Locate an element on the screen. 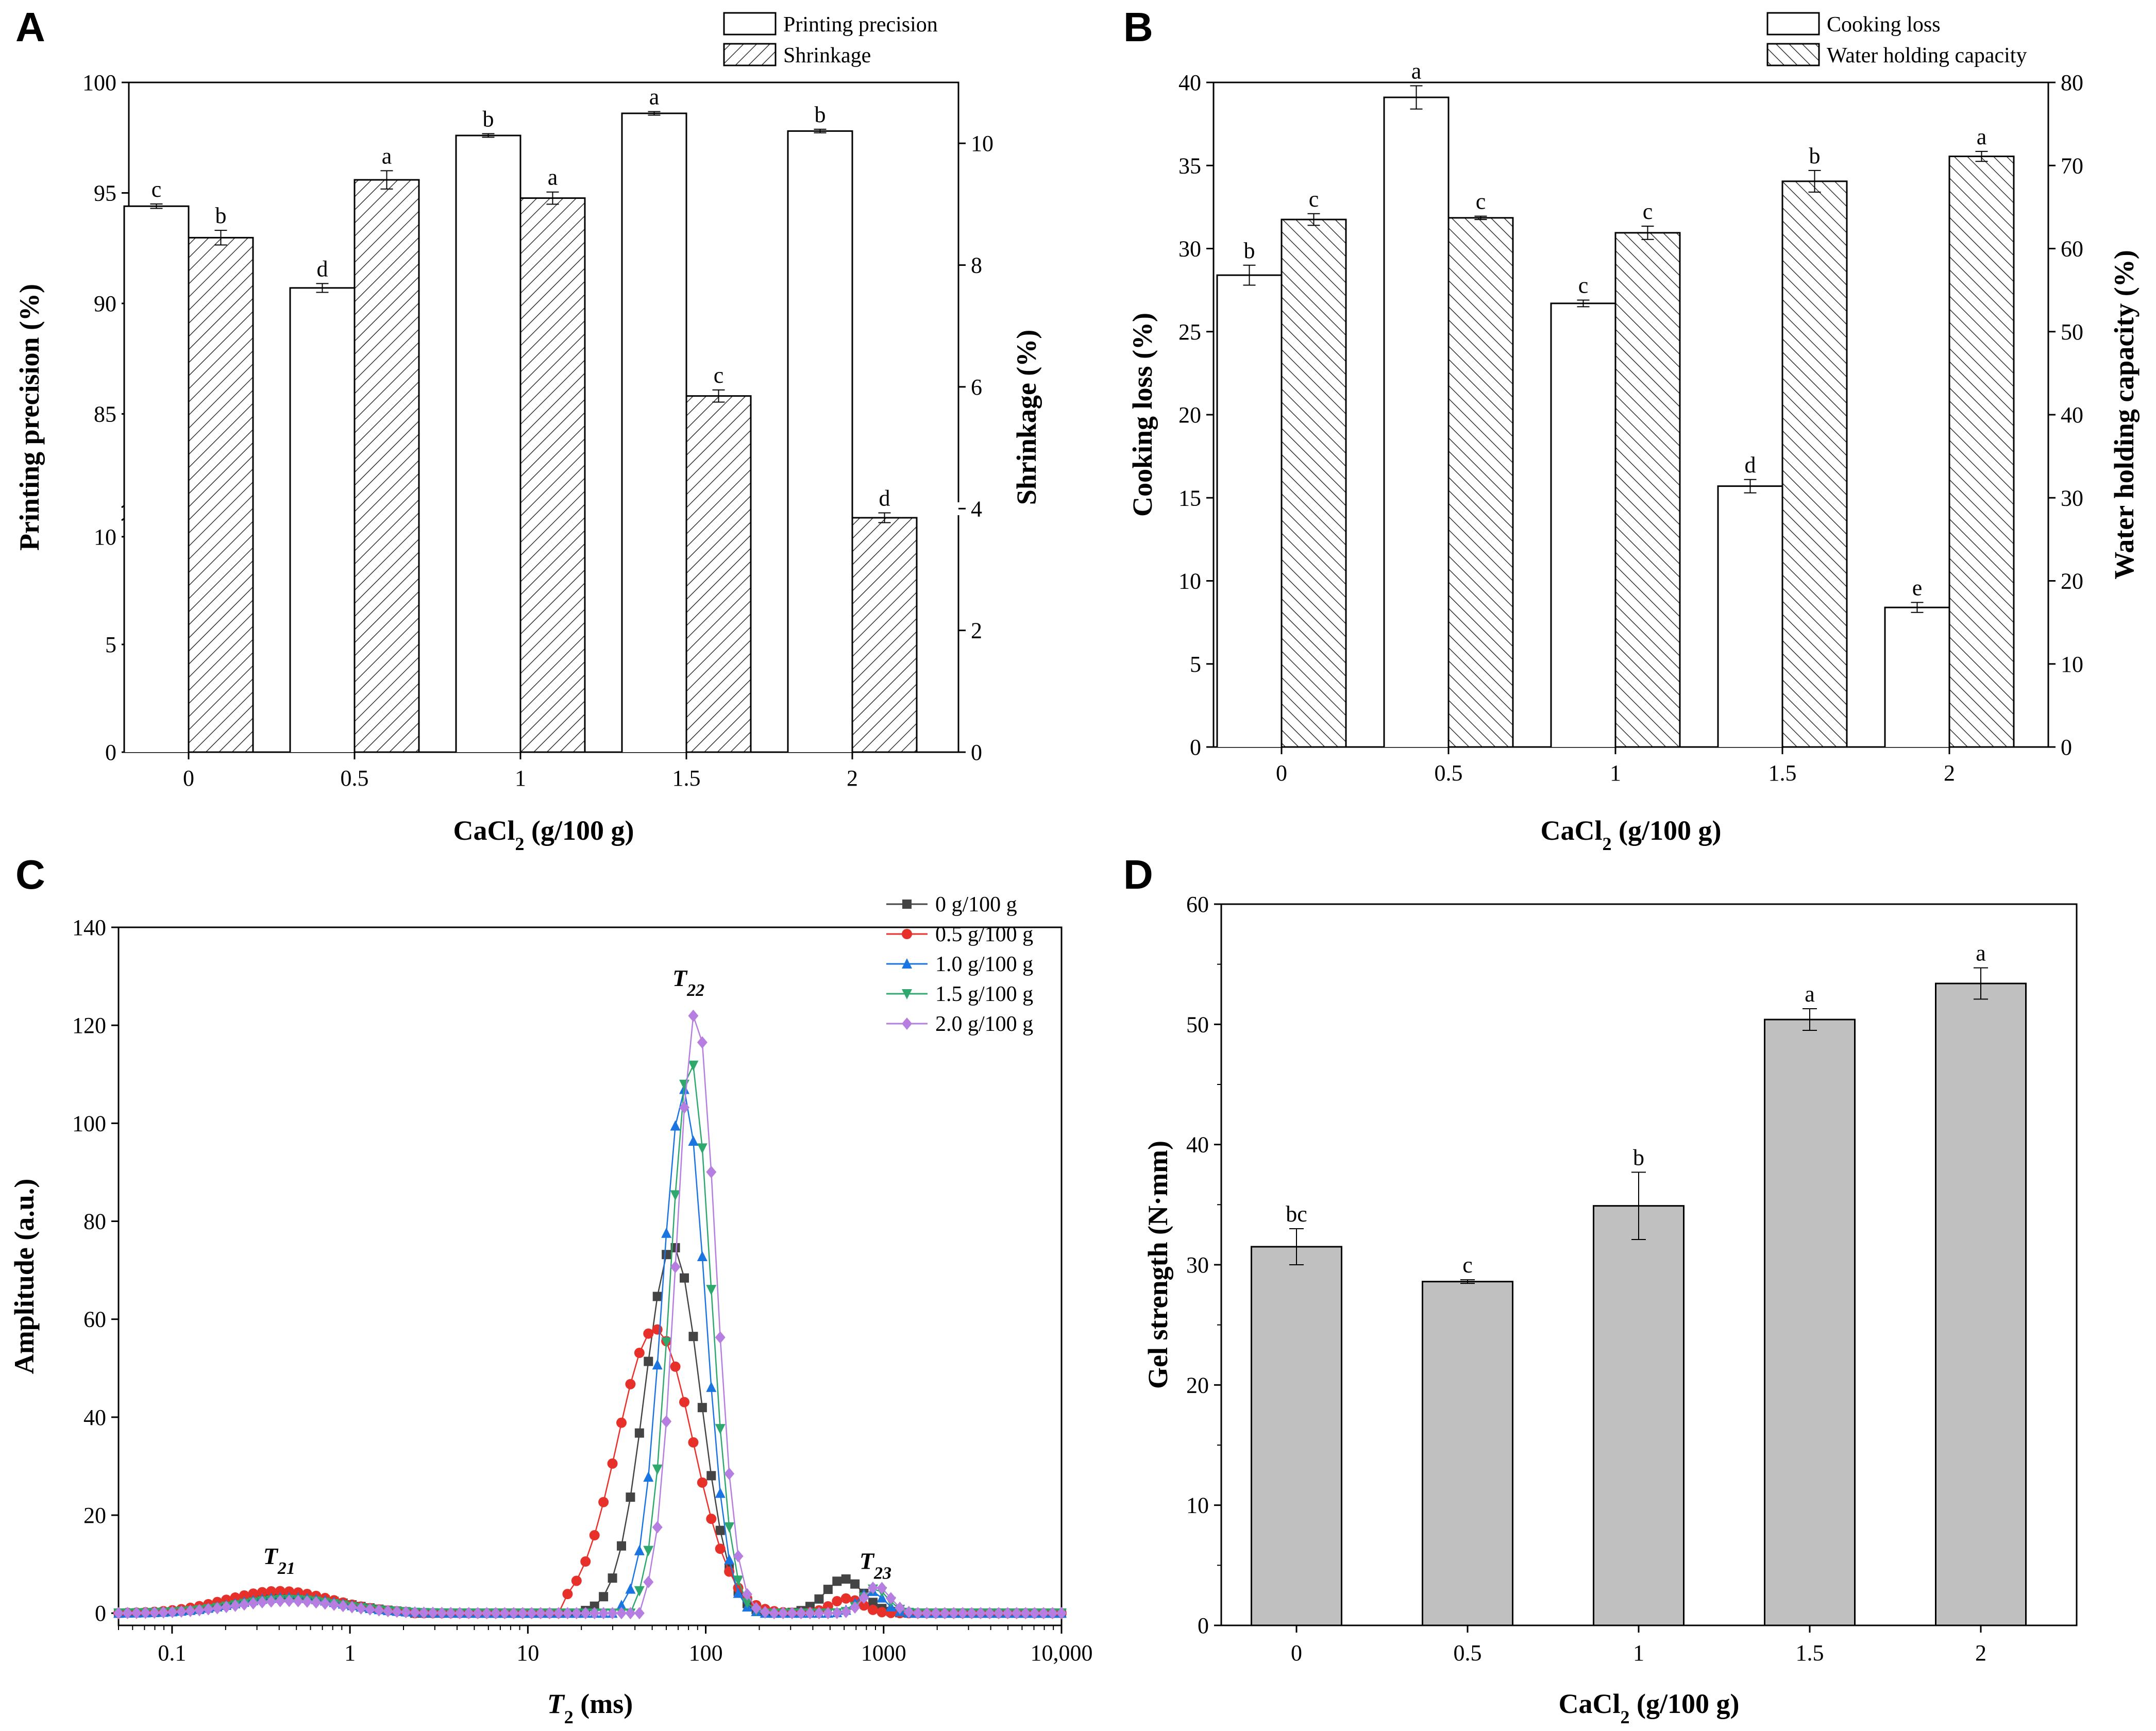  panel-c-x-tick-label: 1 is located at coordinates (350, 1653).